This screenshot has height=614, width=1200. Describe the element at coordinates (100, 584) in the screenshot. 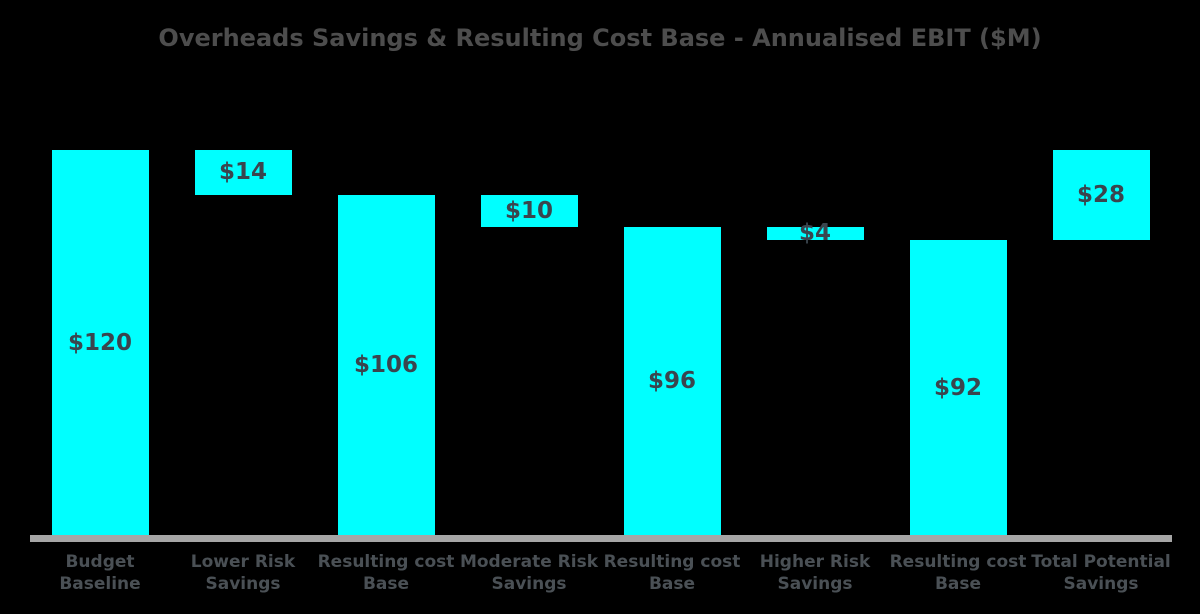

I see `category-label-line: Baseline` at that location.